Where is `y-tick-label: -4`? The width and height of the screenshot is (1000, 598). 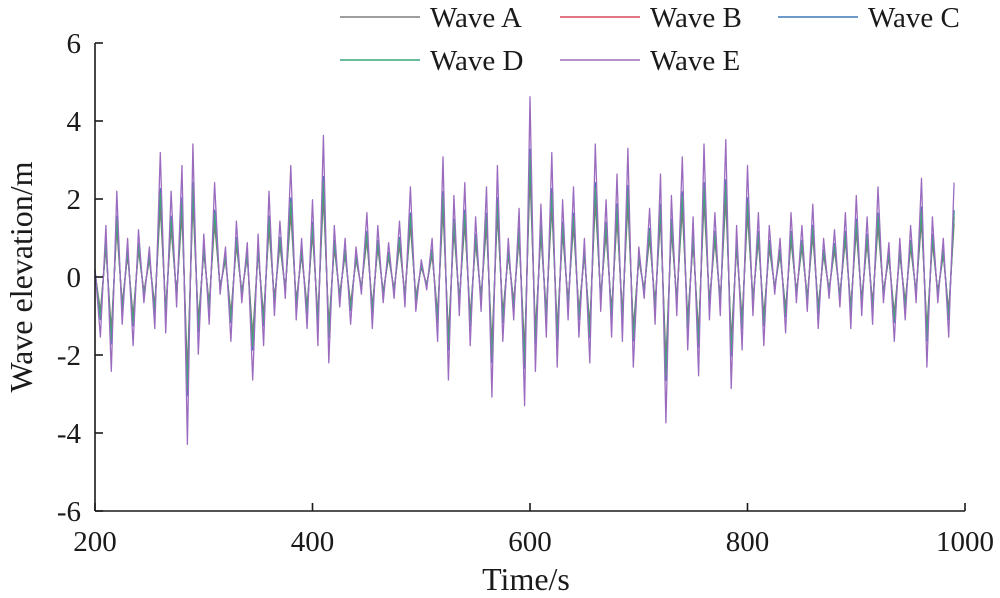 y-tick-label: -4 is located at coordinates (69, 434).